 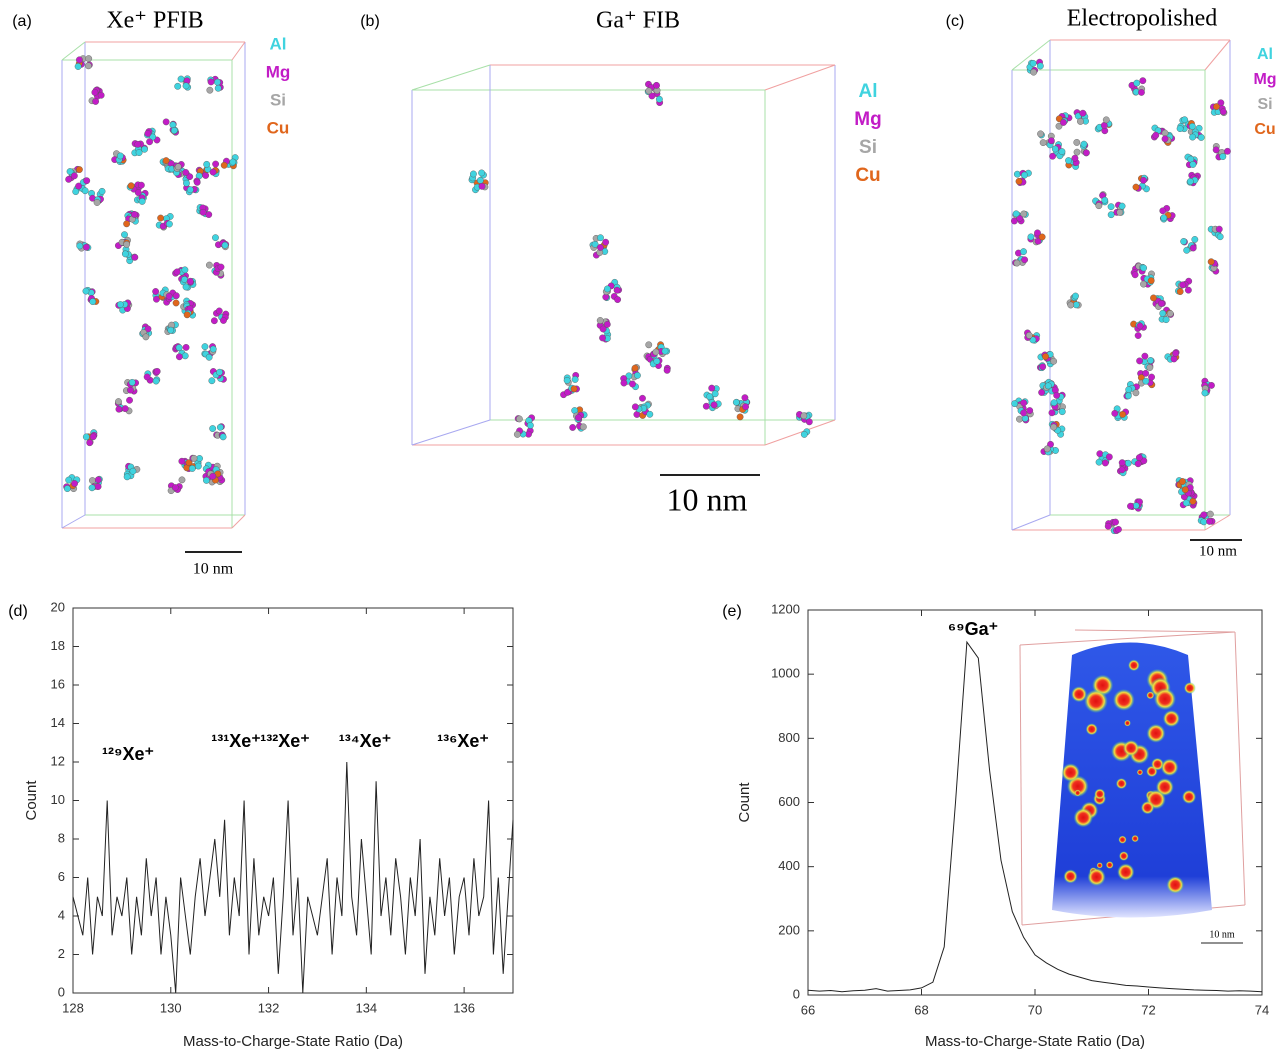 What do you see at coordinates (236, 741) in the screenshot?
I see `peak-annotation: ¹³¹Xe⁺` at bounding box center [236, 741].